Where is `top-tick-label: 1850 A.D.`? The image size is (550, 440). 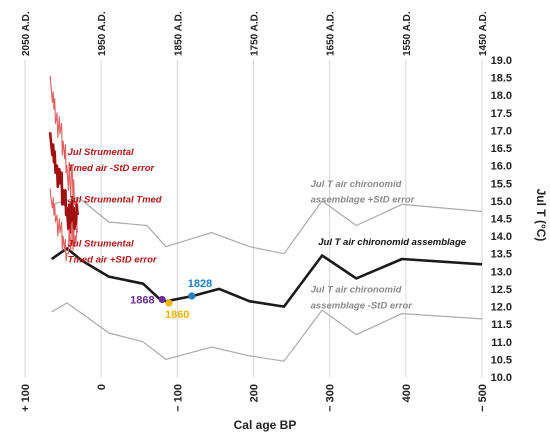 top-tick-label: 1850 A.D. is located at coordinates (178, 33).